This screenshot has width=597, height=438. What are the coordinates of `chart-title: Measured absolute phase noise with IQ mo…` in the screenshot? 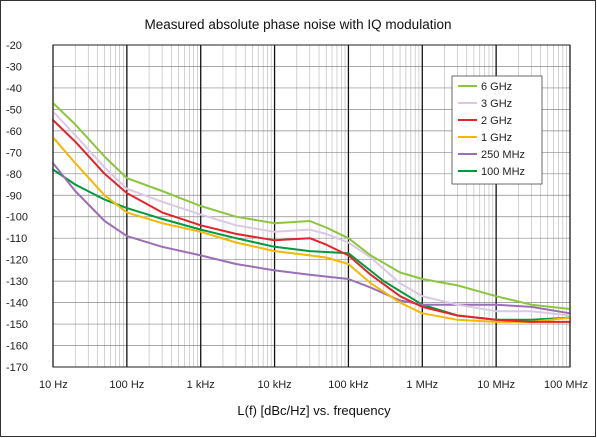 It's located at (298, 24).